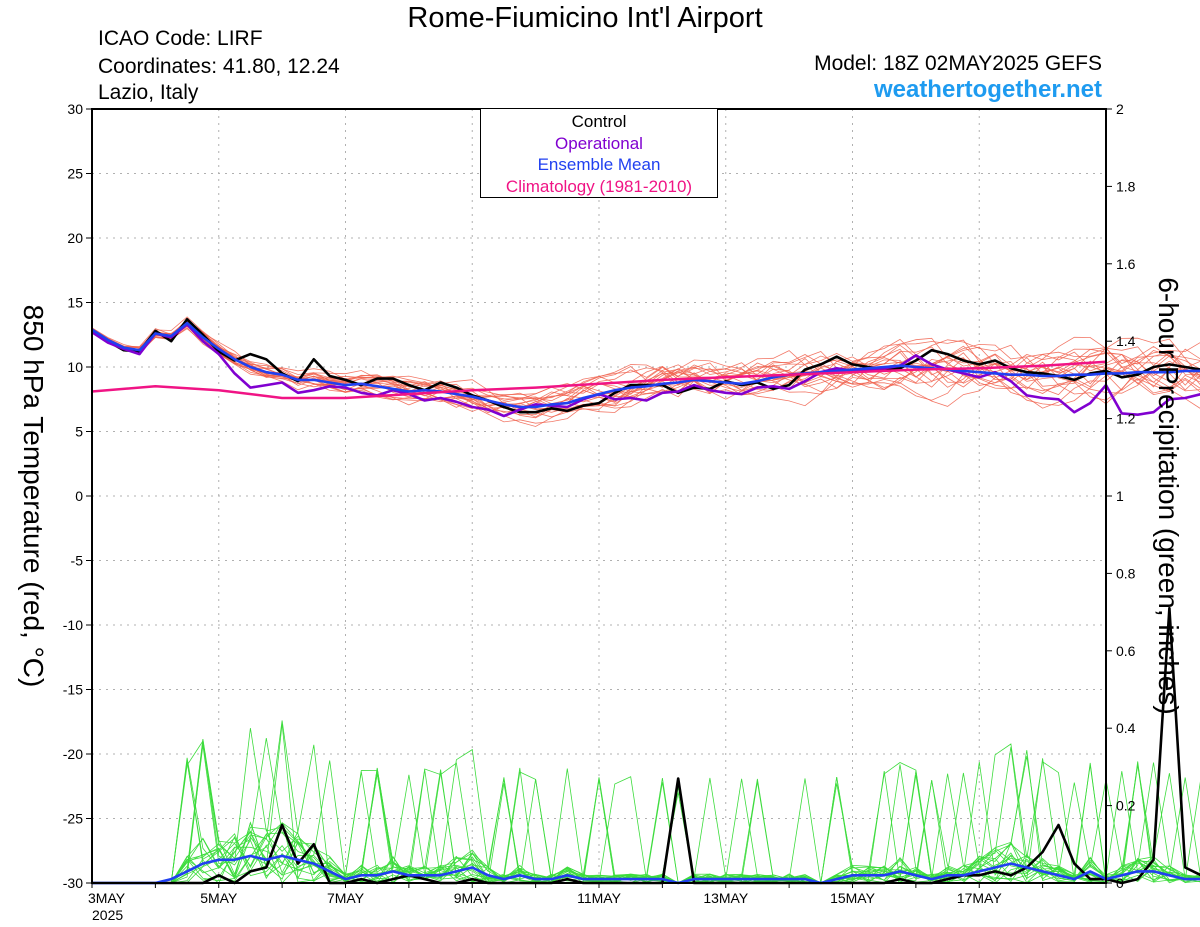 The width and height of the screenshot is (1200, 927). What do you see at coordinates (987, 89) in the screenshot?
I see `website-link: weathertogether.net` at bounding box center [987, 89].